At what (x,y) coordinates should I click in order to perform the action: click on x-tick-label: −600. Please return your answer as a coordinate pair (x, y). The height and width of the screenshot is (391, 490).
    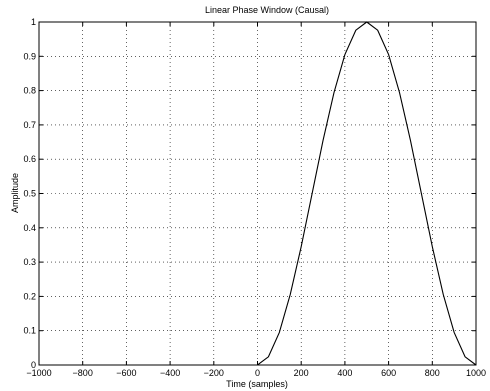
    Looking at the image, I should click on (126, 373).